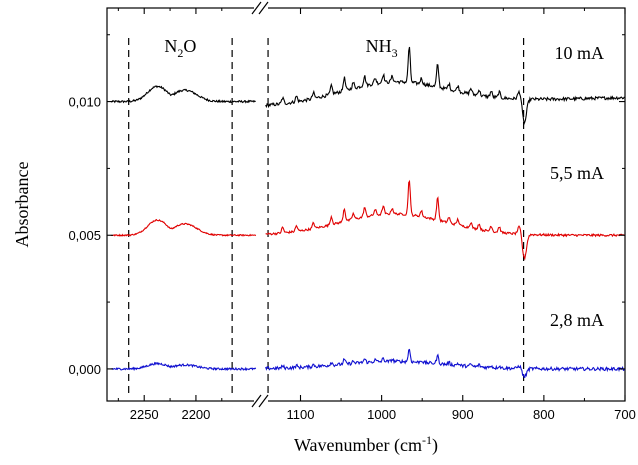  Describe the element at coordinates (84, 369) in the screenshot. I see `y-tick-label: 0,000` at that location.